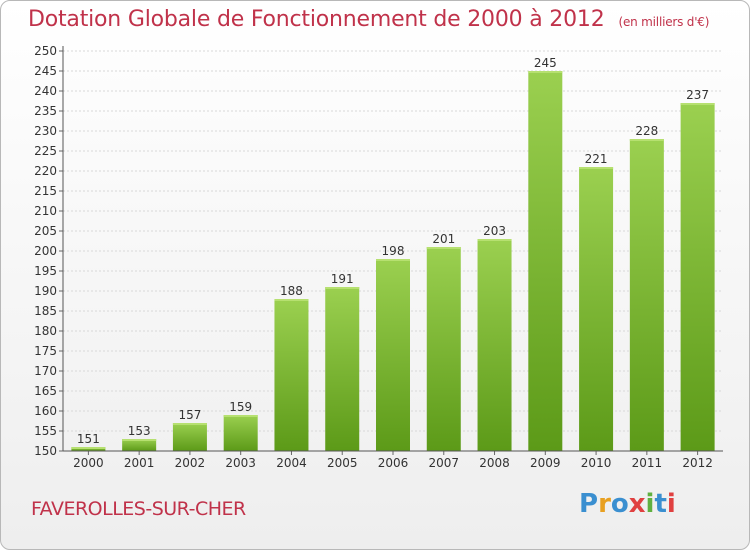  Describe the element at coordinates (494, 463) in the screenshot. I see `x-tick-label-2008: 2008` at that location.